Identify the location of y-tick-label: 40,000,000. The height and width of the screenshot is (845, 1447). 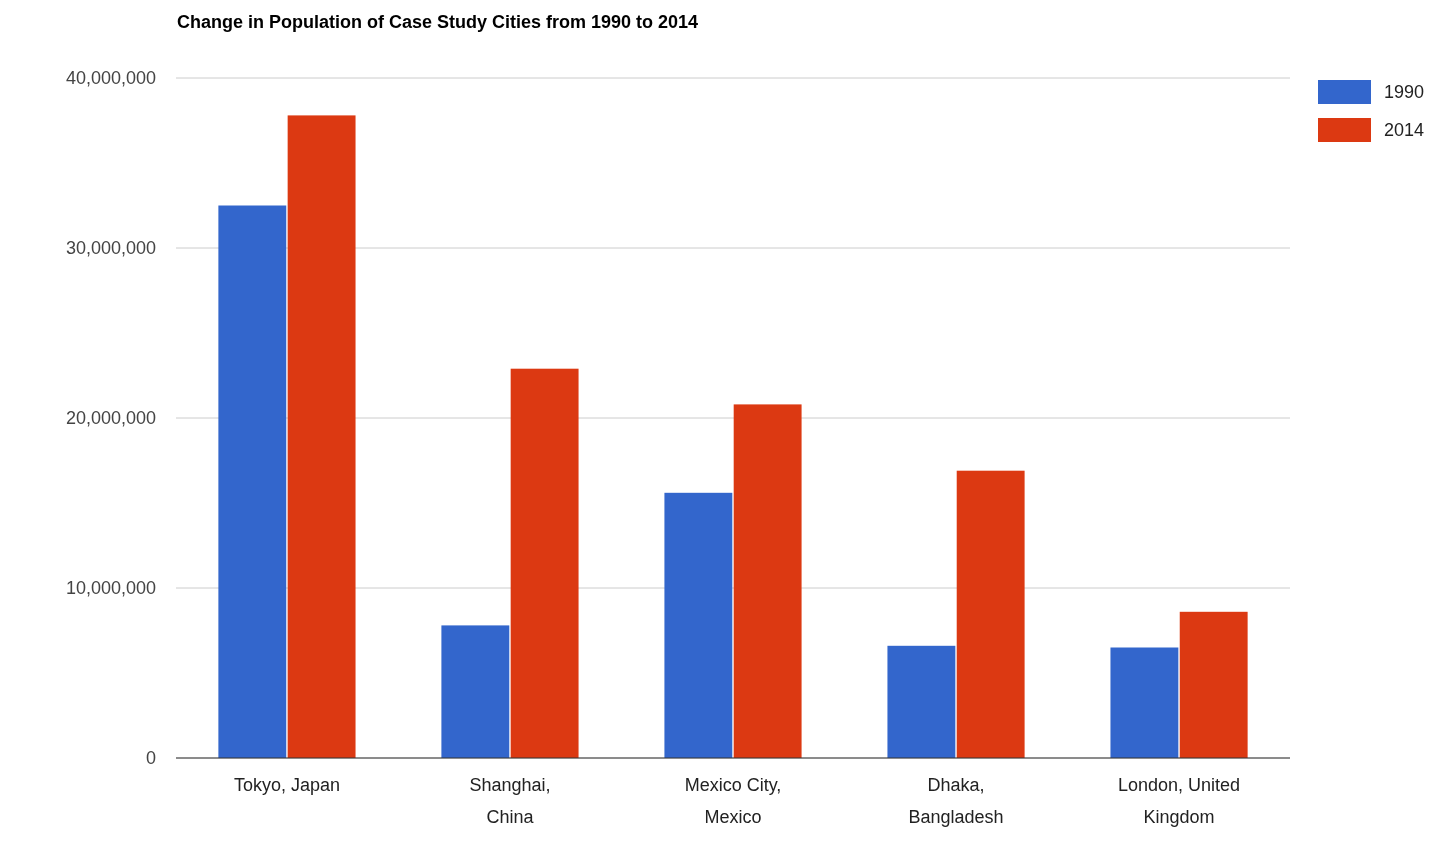
(110, 78).